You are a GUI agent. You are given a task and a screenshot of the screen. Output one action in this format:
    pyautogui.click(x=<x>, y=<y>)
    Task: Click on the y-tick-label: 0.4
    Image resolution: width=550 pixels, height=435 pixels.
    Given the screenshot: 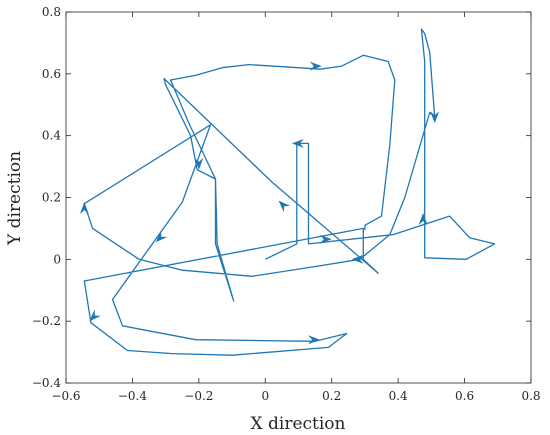 What is the action you would take?
    pyautogui.click(x=51, y=136)
    